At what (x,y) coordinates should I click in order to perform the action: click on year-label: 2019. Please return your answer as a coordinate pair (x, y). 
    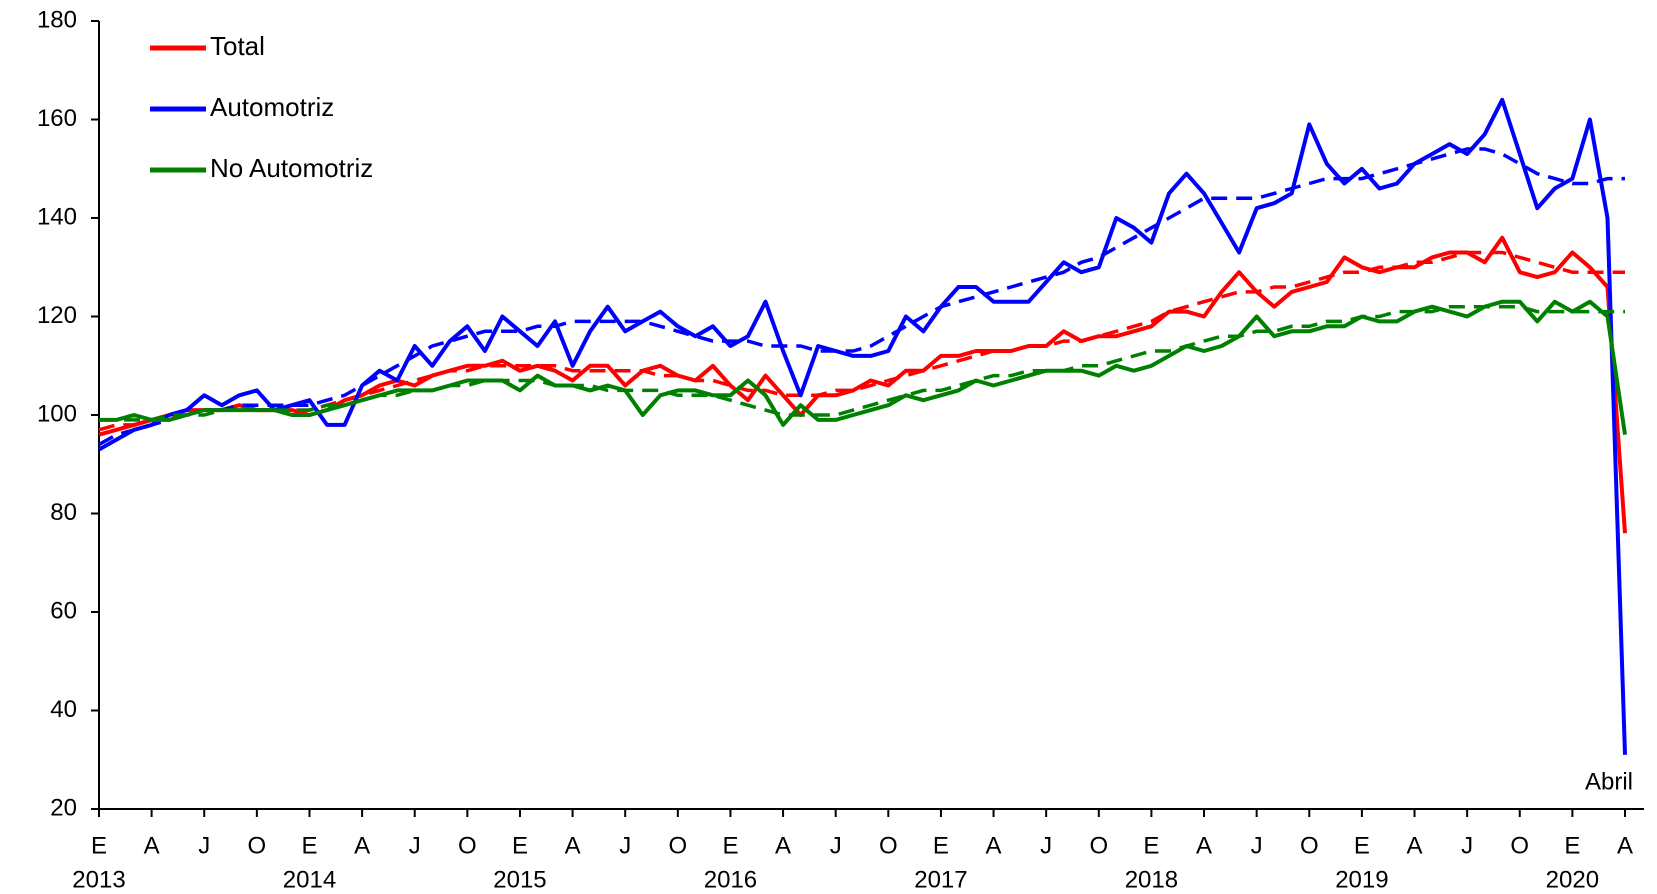
    Looking at the image, I should click on (1361, 879).